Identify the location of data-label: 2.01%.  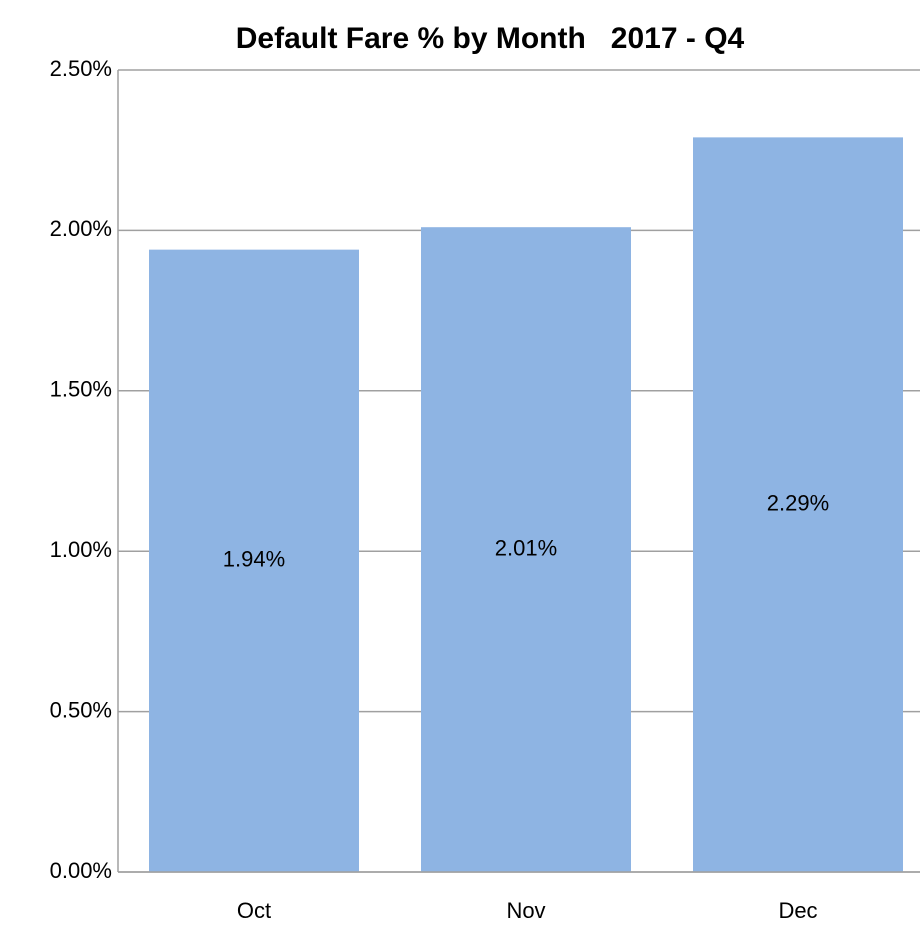
(526, 547).